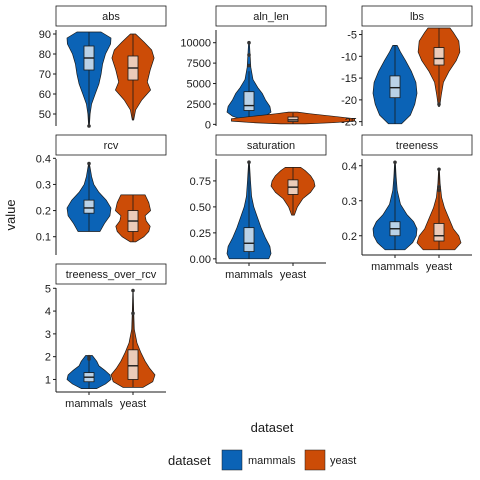 This screenshot has height=480, width=480. Describe the element at coordinates (349, 101) in the screenshot. I see `y-tick-label: -20` at that location.